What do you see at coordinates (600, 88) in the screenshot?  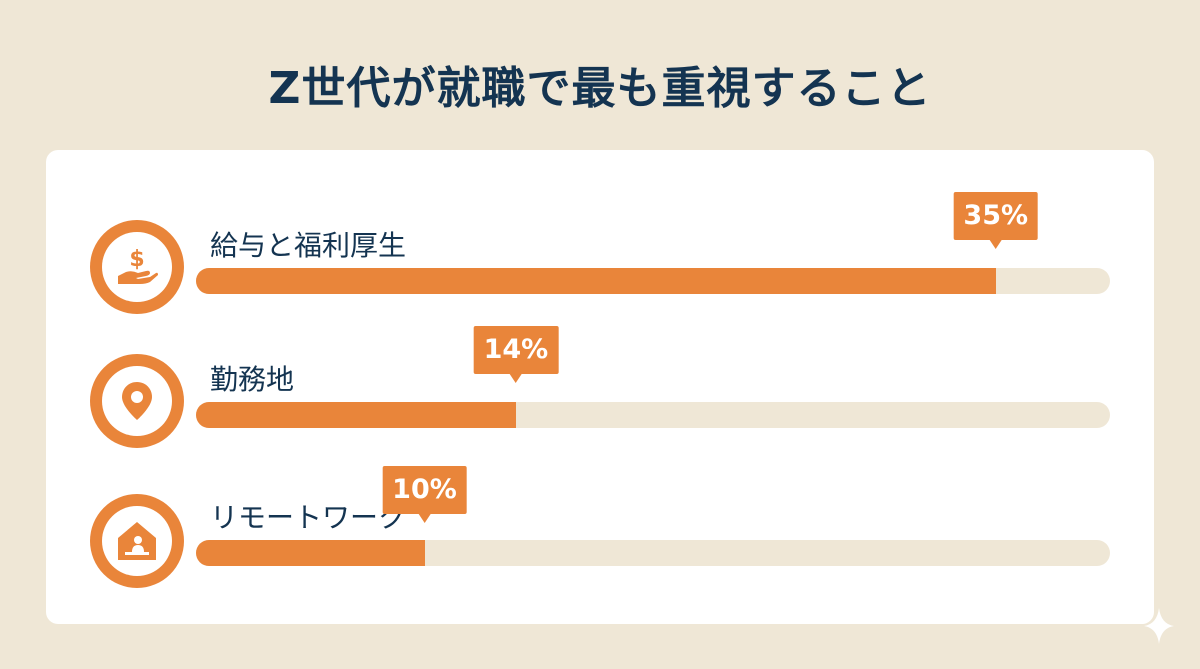 I see `page-title: Z世代が就職で最も重視すること` at bounding box center [600, 88].